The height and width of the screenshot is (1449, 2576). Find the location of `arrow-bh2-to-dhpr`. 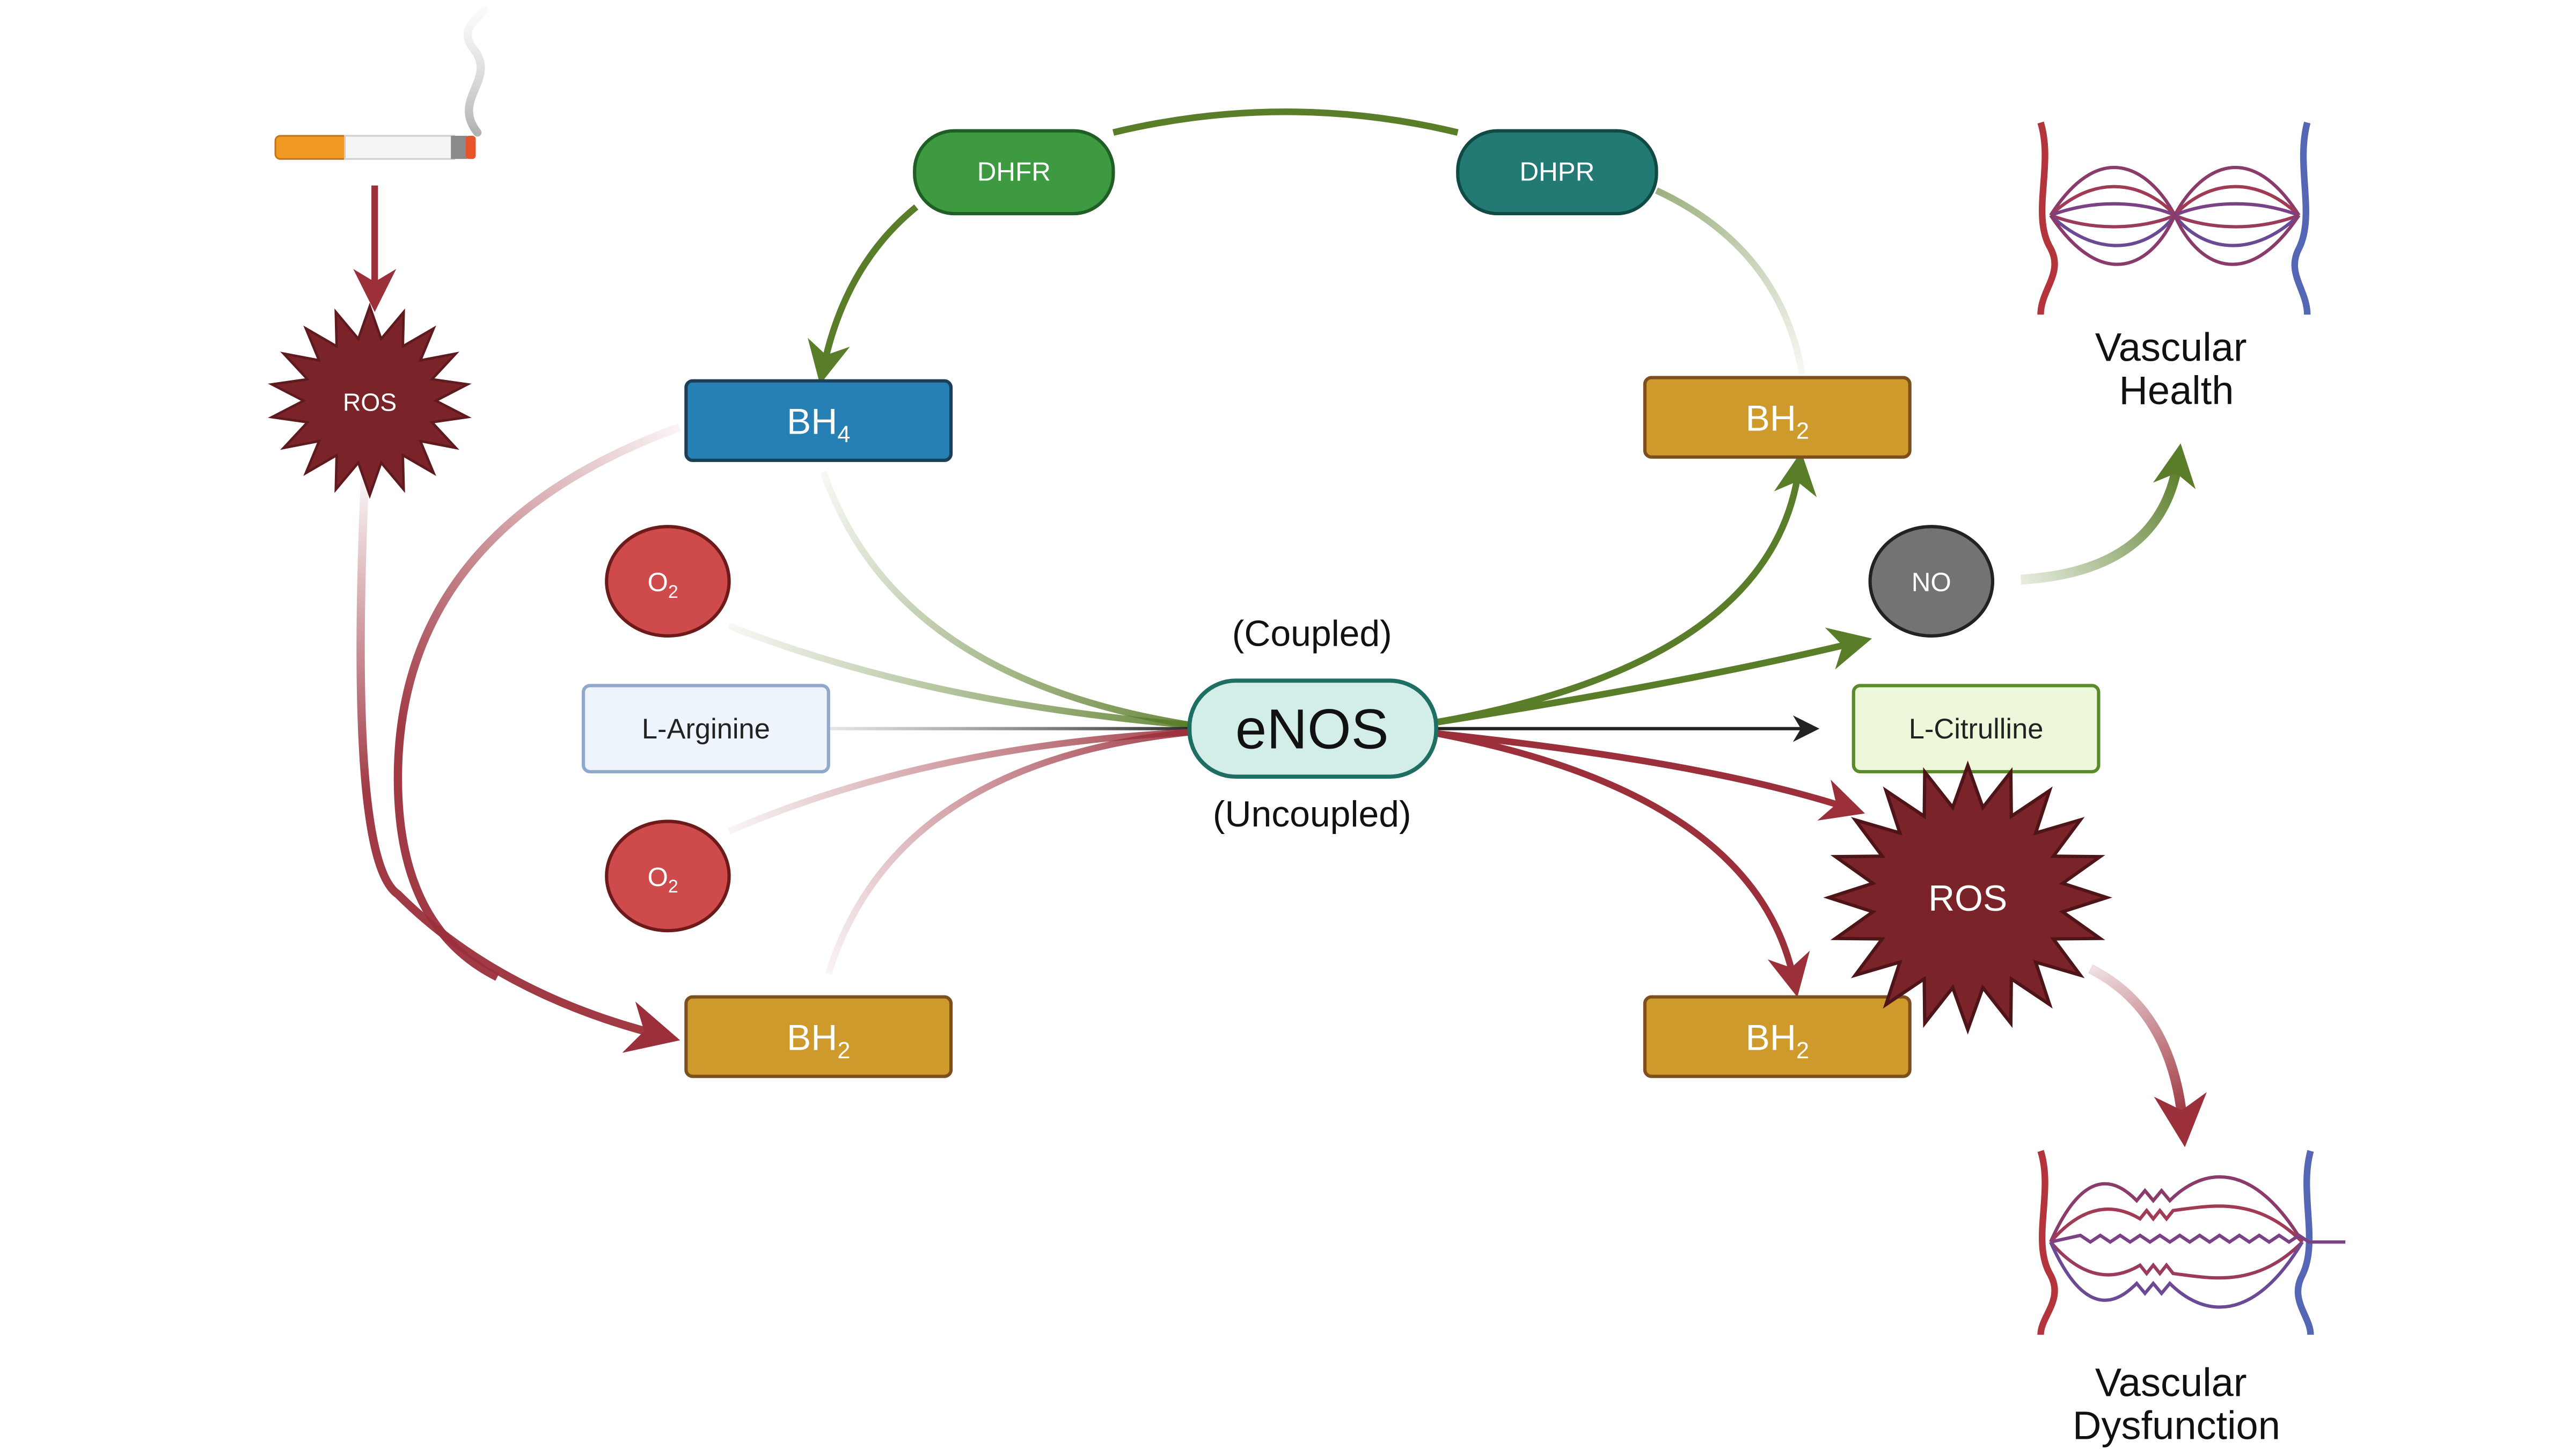

arrow-bh2-to-dhpr is located at coordinates (1730, 281).